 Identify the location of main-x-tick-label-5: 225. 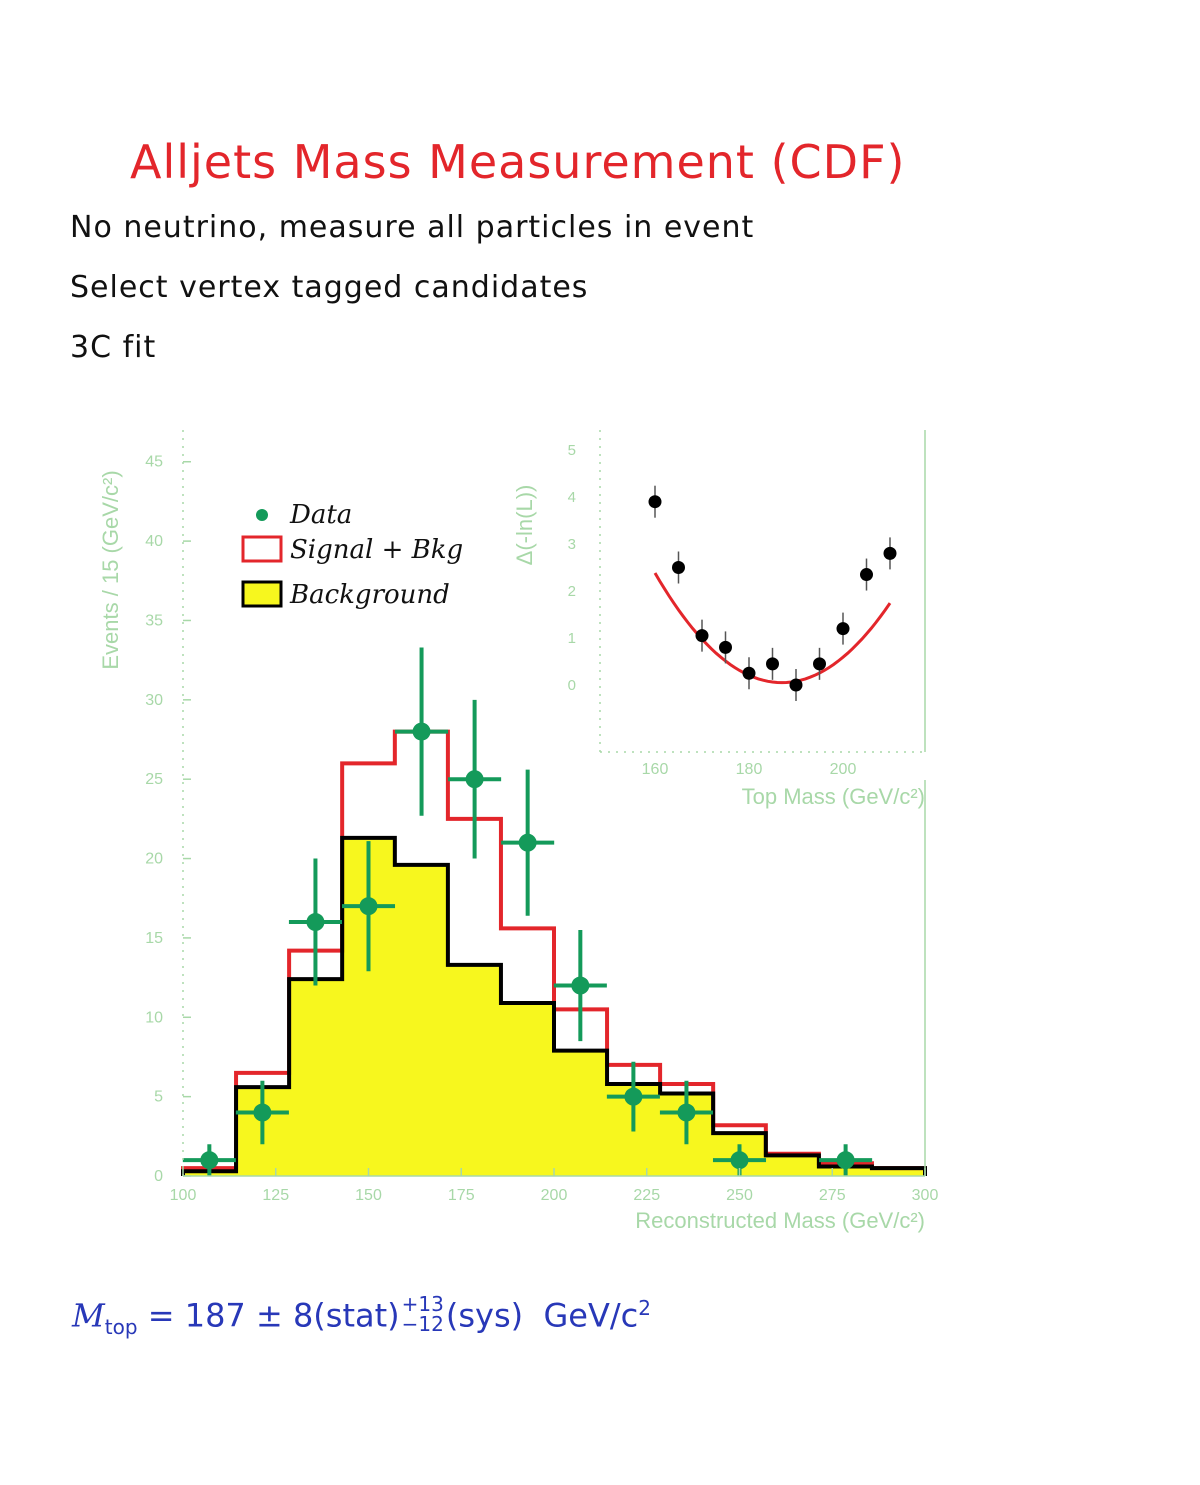
(646, 1195).